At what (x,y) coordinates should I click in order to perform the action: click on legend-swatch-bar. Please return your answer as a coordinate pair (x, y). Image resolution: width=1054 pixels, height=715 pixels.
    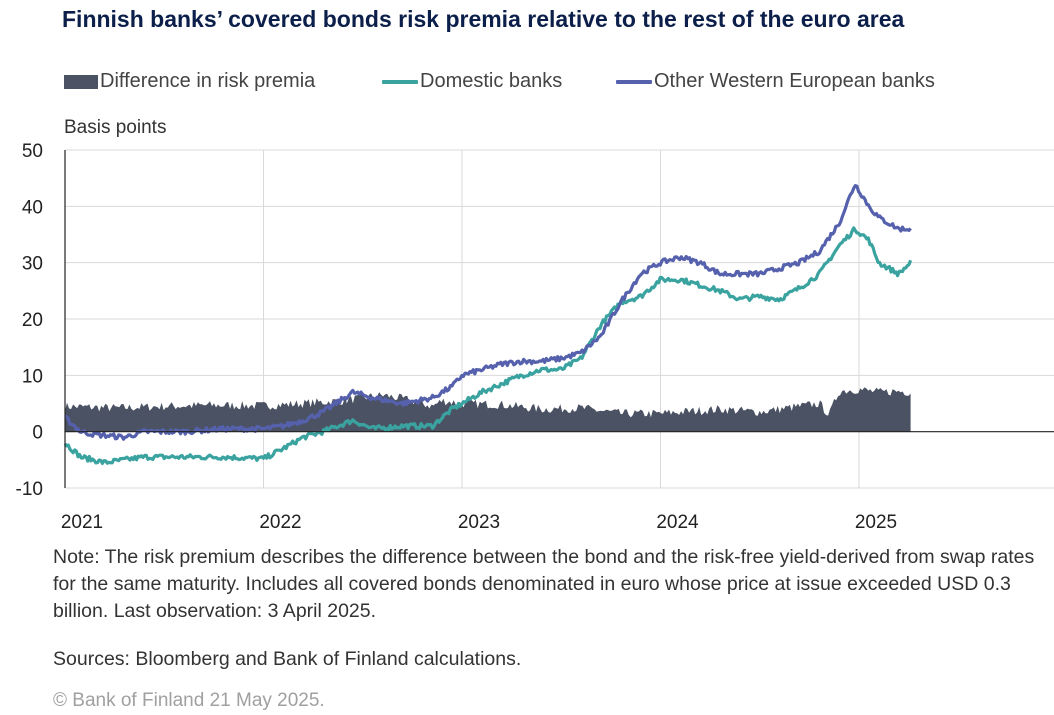
    Looking at the image, I should click on (81, 81).